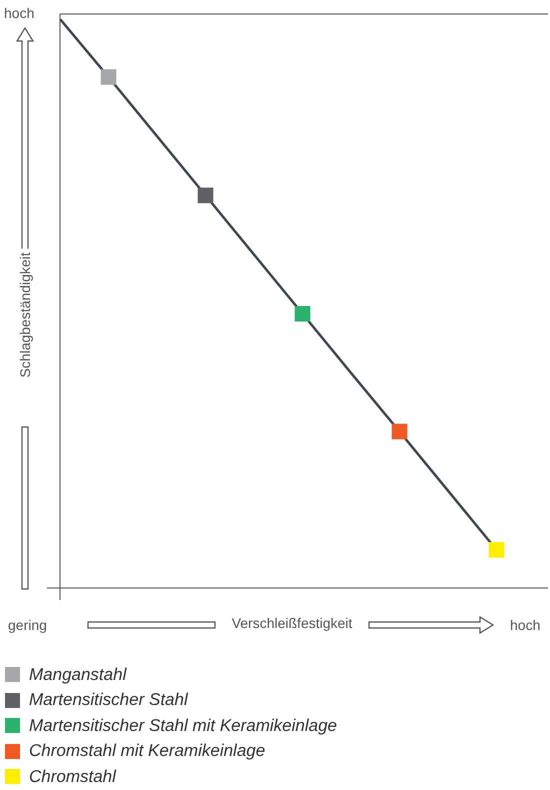 This screenshot has height=790, width=550. What do you see at coordinates (27, 625) in the screenshot?
I see `text: gering` at bounding box center [27, 625].